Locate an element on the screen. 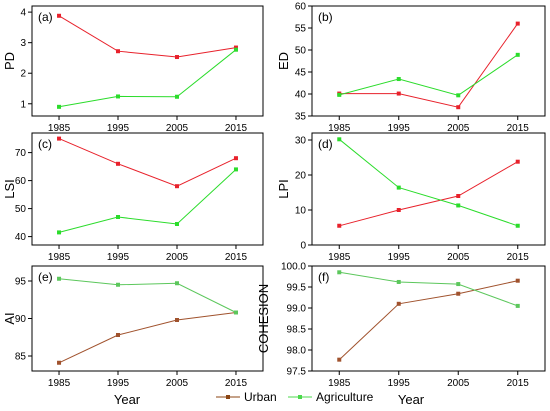 The width and height of the screenshot is (550, 411). y-axis-label: COHESION is located at coordinates (263, 318).